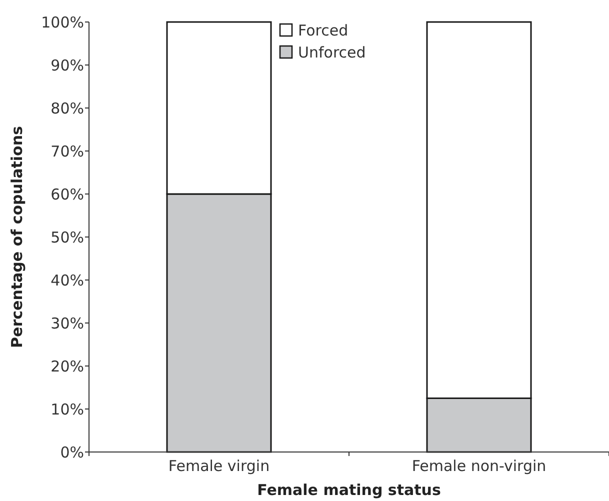 This screenshot has width=609, height=501. What do you see at coordinates (219, 466) in the screenshot?
I see `x-tick-label: Female virgin` at bounding box center [219, 466].